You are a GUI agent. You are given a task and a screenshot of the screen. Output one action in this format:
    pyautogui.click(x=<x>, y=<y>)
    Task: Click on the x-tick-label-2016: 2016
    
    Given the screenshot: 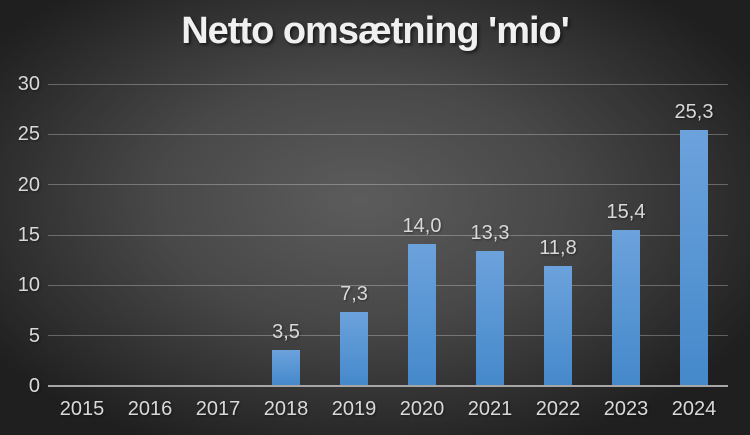 What is the action you would take?
    pyautogui.click(x=150, y=409)
    